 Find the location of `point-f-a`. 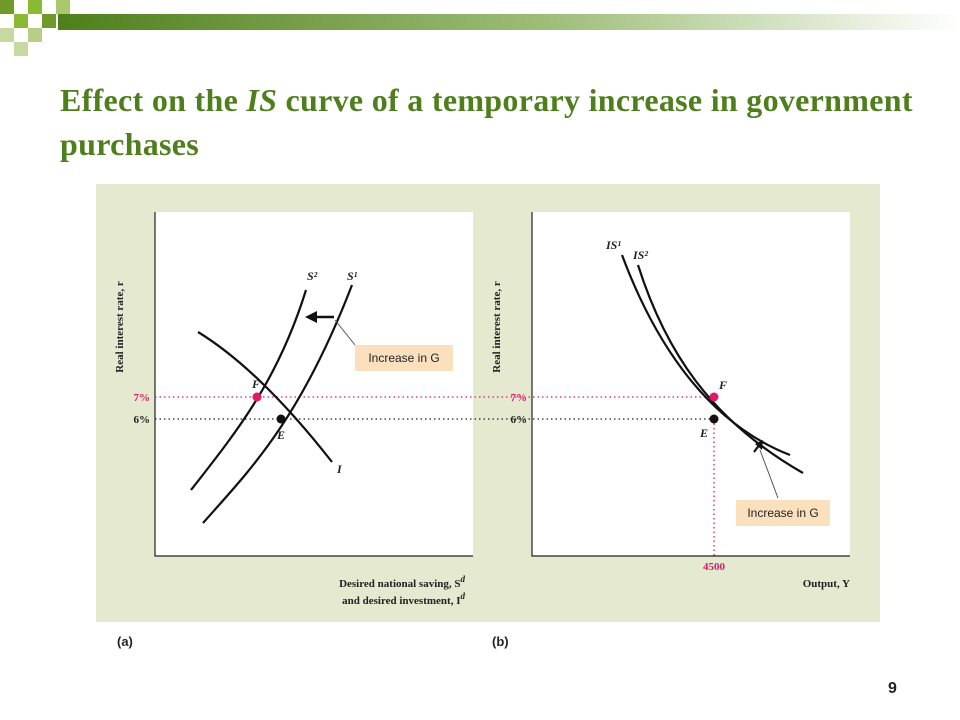

point-f-a is located at coordinates (257, 397).